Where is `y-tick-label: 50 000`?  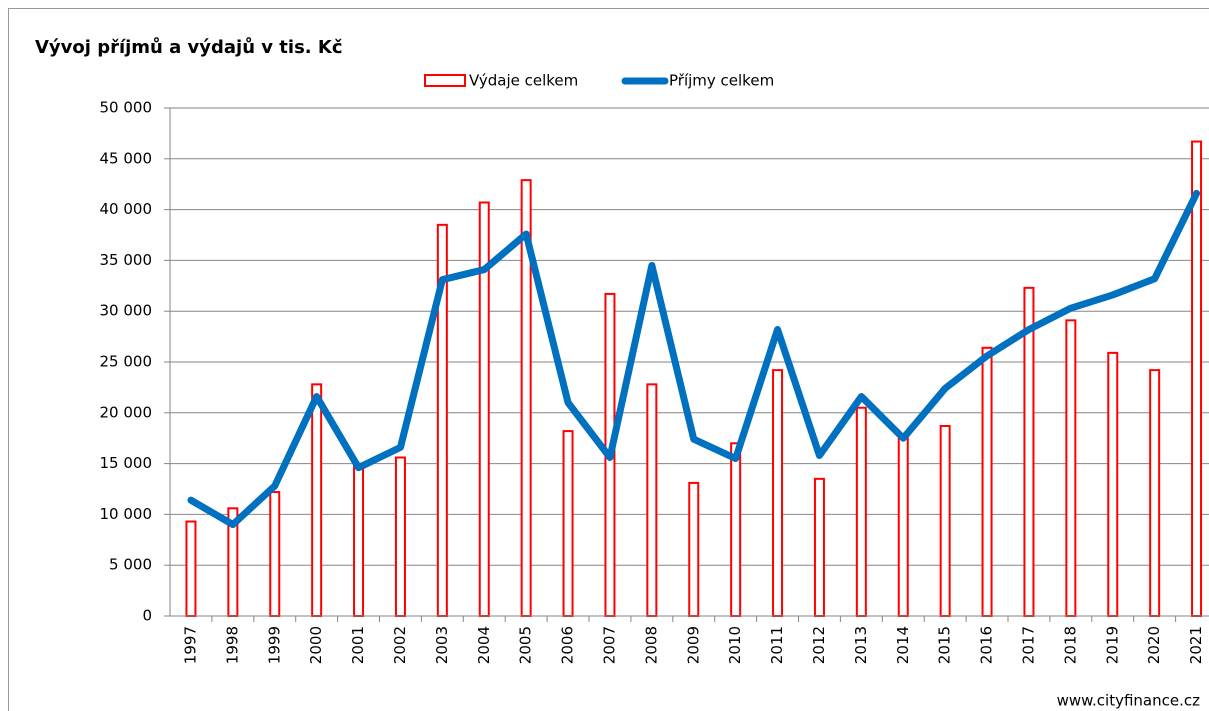 y-tick-label: 50 000 is located at coordinates (126, 108).